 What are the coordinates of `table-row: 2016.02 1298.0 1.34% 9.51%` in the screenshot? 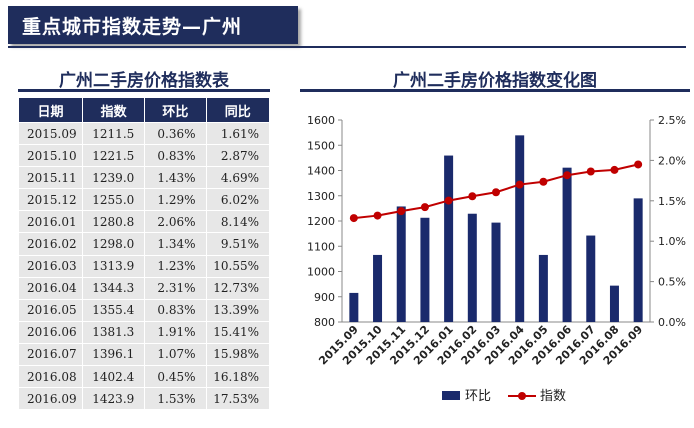 It's located at (144, 244).